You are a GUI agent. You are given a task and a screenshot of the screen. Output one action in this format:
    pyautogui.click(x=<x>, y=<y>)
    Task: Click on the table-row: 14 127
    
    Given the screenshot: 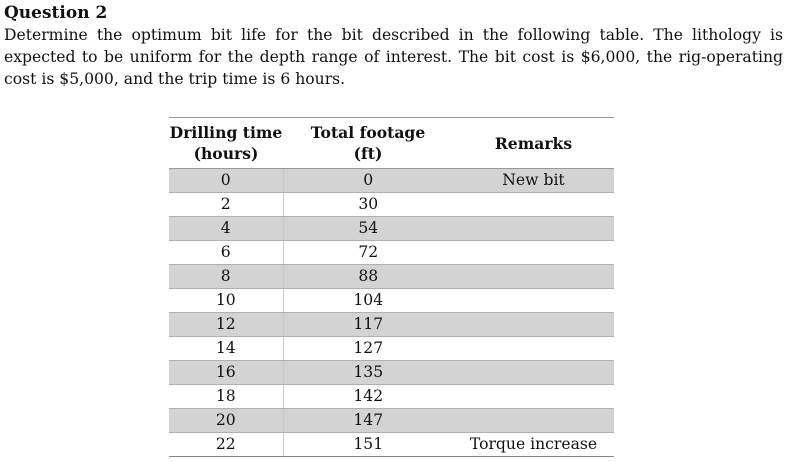 What is the action you would take?
    pyautogui.click(x=391, y=348)
    